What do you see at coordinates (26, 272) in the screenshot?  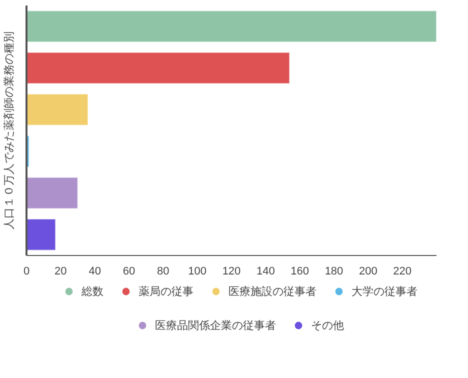 I see `x-tick-label: 0` at bounding box center [26, 272].